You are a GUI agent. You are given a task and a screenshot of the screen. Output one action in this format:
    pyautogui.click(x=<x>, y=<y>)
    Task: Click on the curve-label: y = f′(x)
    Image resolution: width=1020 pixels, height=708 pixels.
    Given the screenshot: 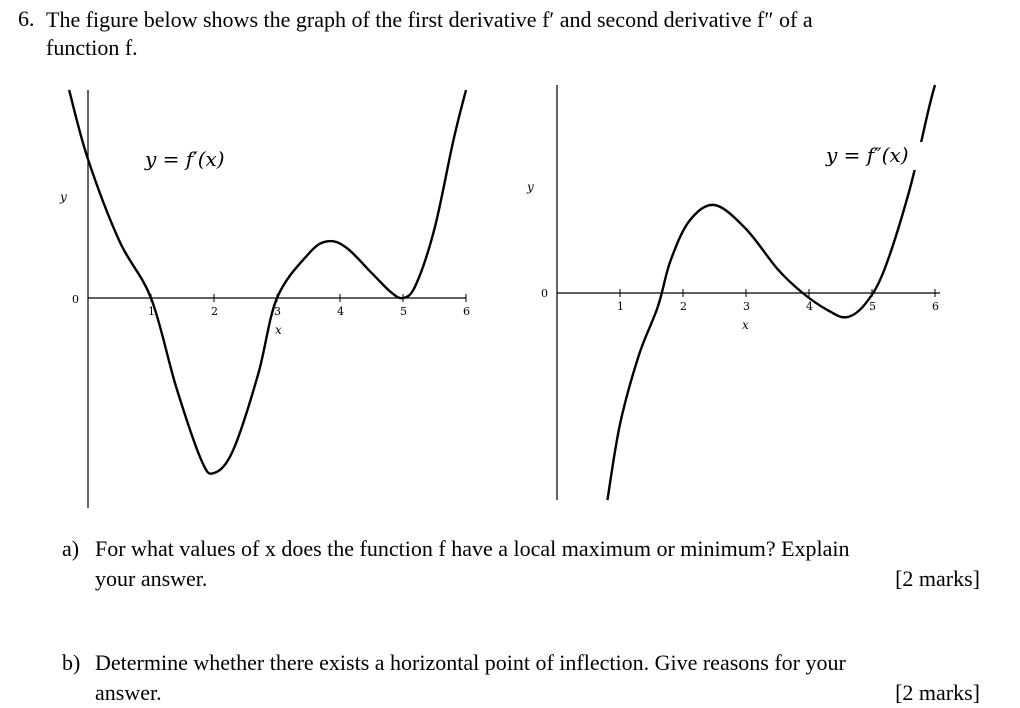 What is the action you would take?
    pyautogui.click(x=184, y=159)
    